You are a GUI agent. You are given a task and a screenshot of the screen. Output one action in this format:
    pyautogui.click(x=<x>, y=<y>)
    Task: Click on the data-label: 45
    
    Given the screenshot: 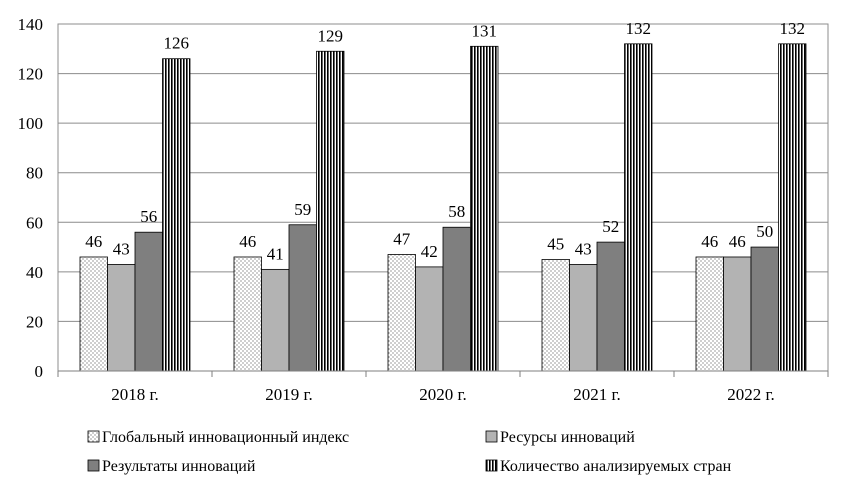 What is the action you would take?
    pyautogui.click(x=555, y=243)
    